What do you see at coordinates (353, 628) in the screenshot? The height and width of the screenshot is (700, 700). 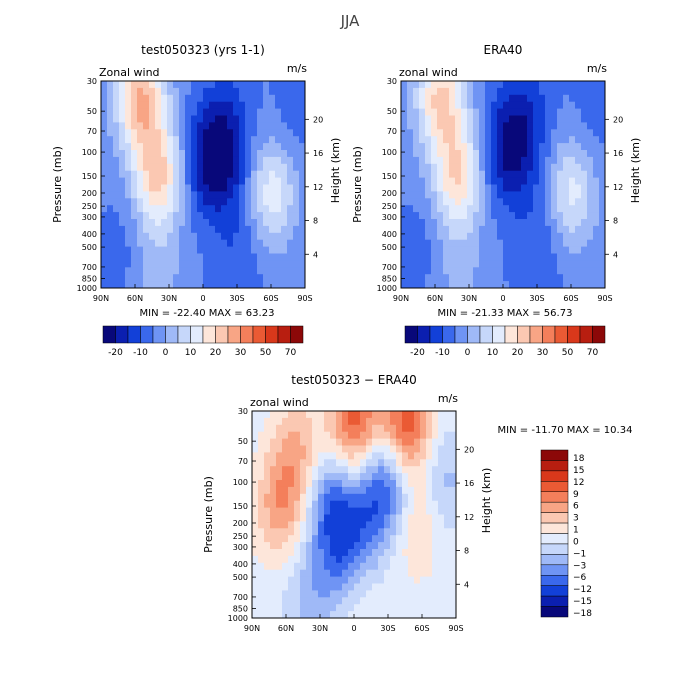 I see `x-tick-label: 0` at bounding box center [353, 628].